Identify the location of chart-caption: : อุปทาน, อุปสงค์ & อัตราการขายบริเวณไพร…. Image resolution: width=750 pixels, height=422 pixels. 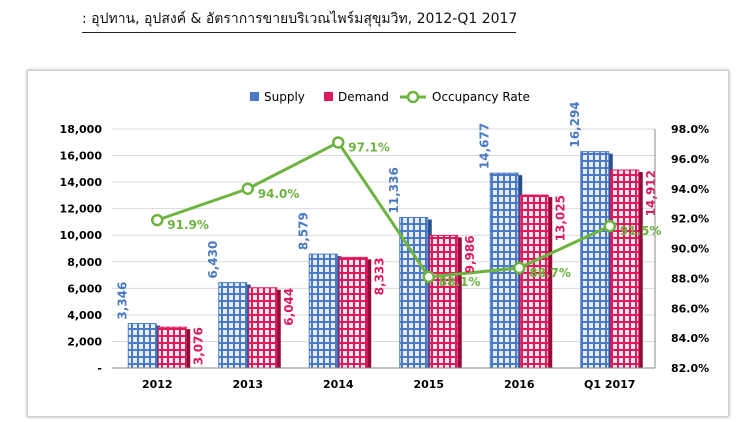
(300, 19).